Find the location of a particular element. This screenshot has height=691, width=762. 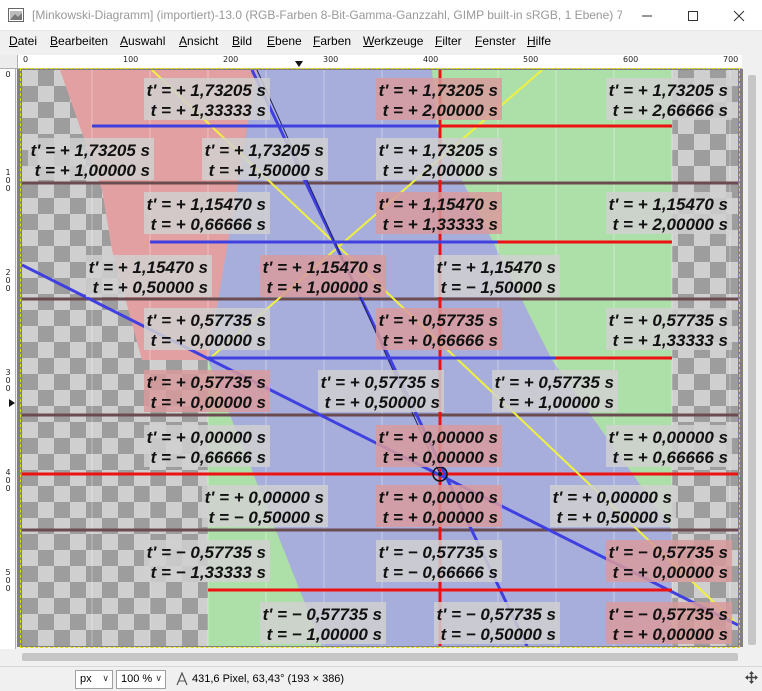

vruler-label: 200 is located at coordinates (8, 280).